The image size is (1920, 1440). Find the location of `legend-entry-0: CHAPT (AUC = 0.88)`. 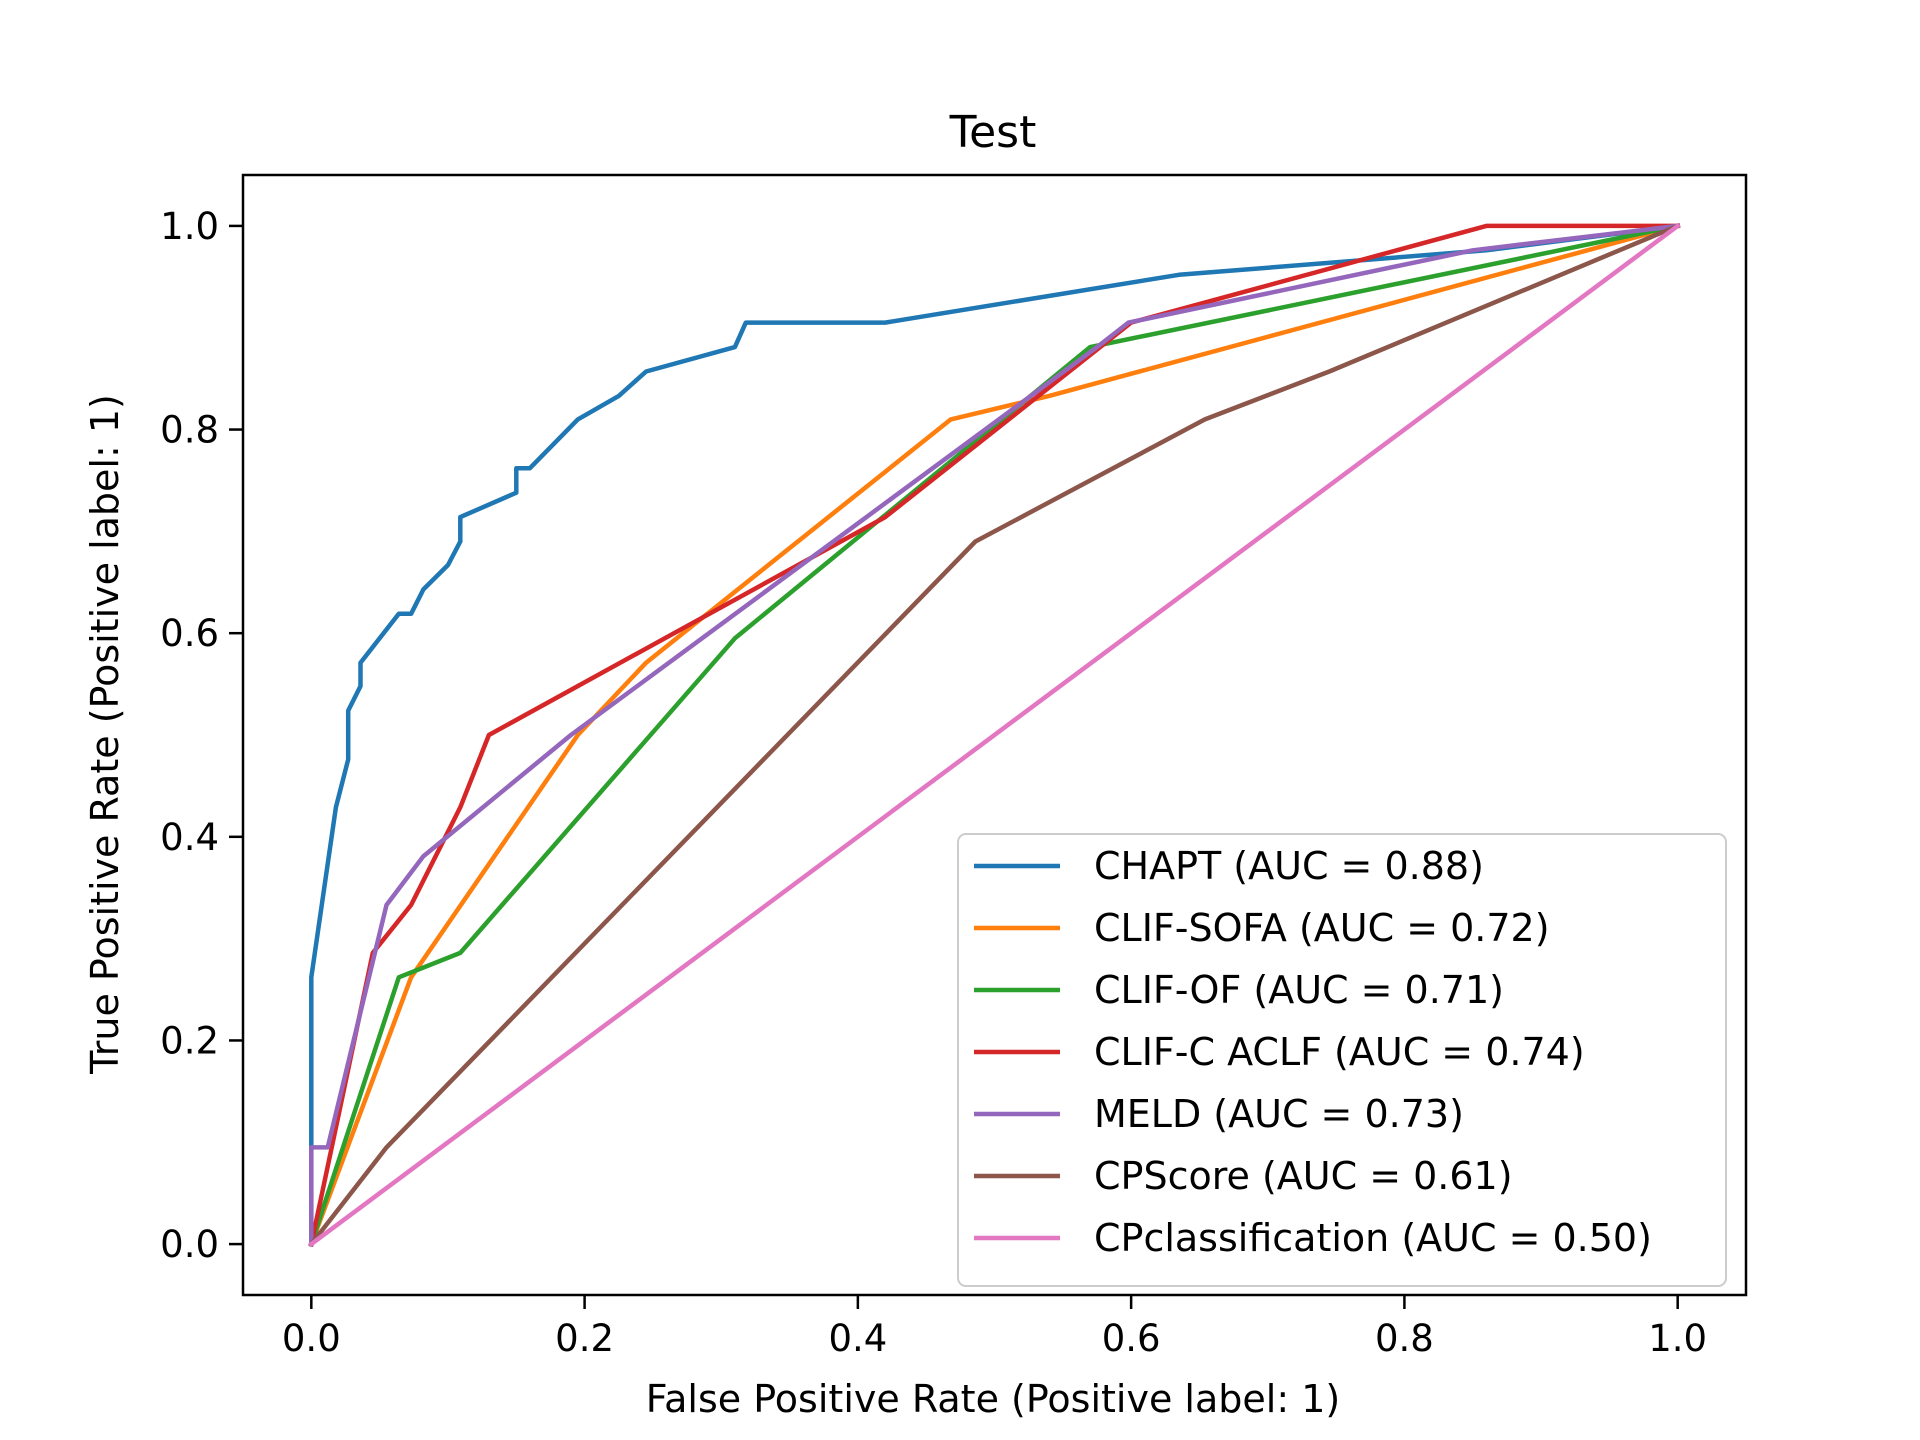

legend-entry-0: CHAPT (AUC = 0.88) is located at coordinates (1289, 866).